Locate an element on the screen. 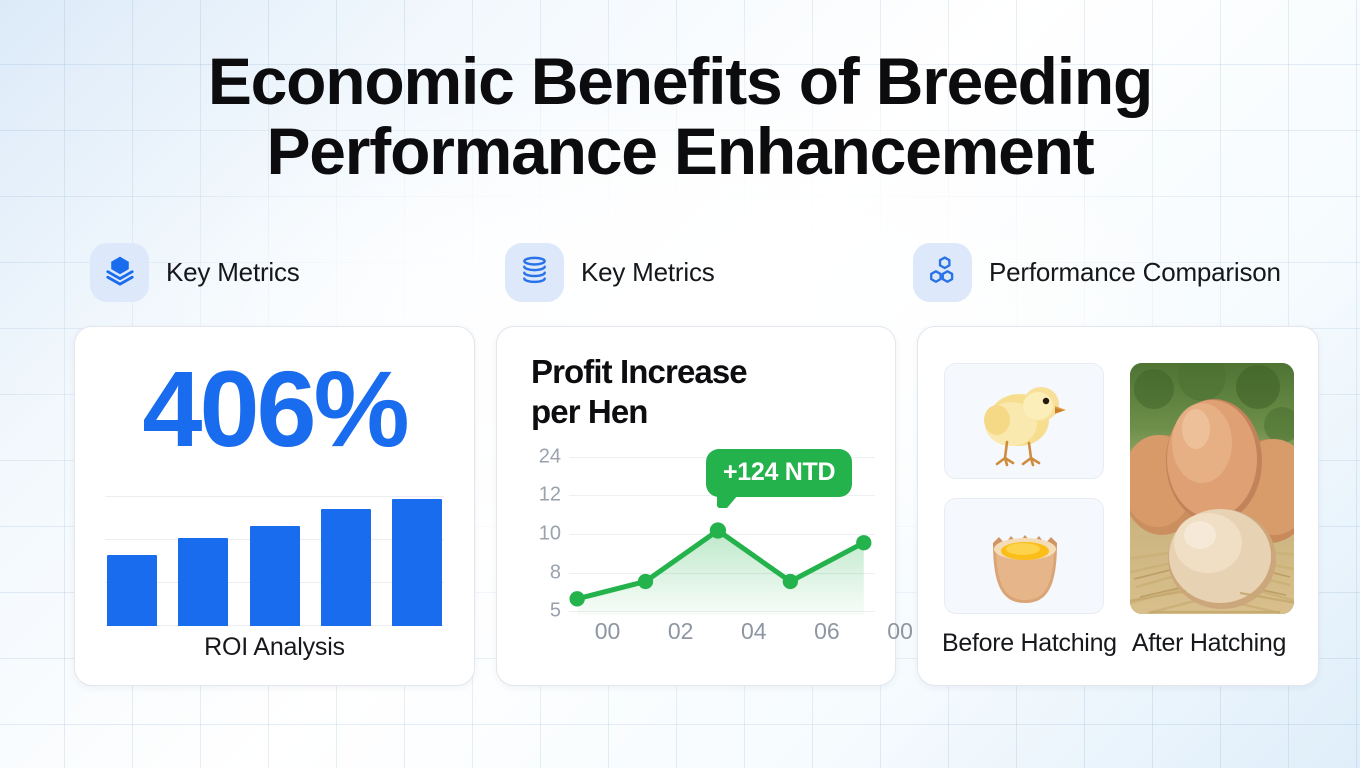  hexagon-cluster-icon-badge is located at coordinates (942, 272).